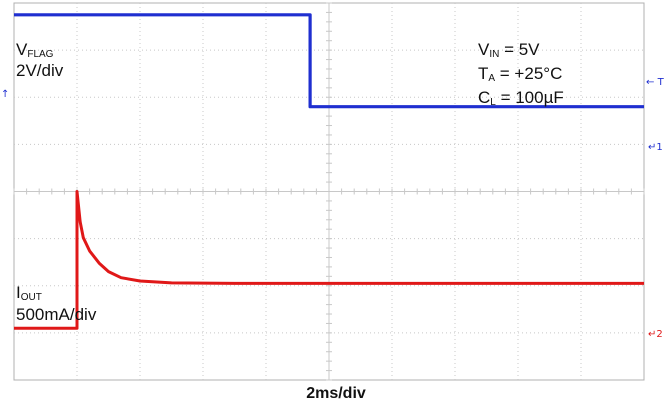  Describe the element at coordinates (521, 98) in the screenshot. I see `cl-condition: CL = 100µF` at that location.